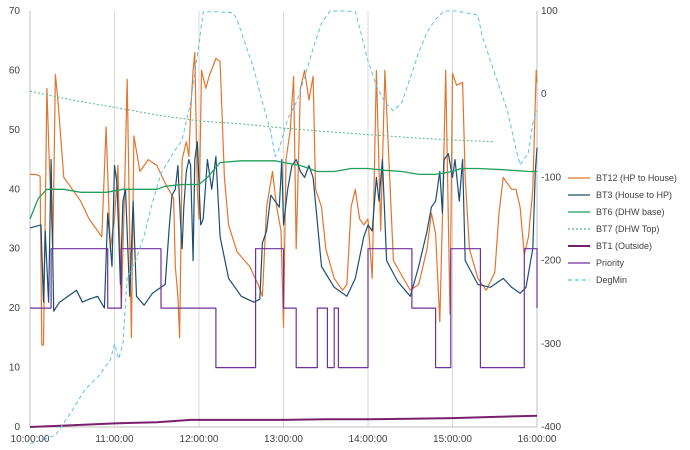  Describe the element at coordinates (15, 249) in the screenshot. I see `y-tick-label: 30` at that location.